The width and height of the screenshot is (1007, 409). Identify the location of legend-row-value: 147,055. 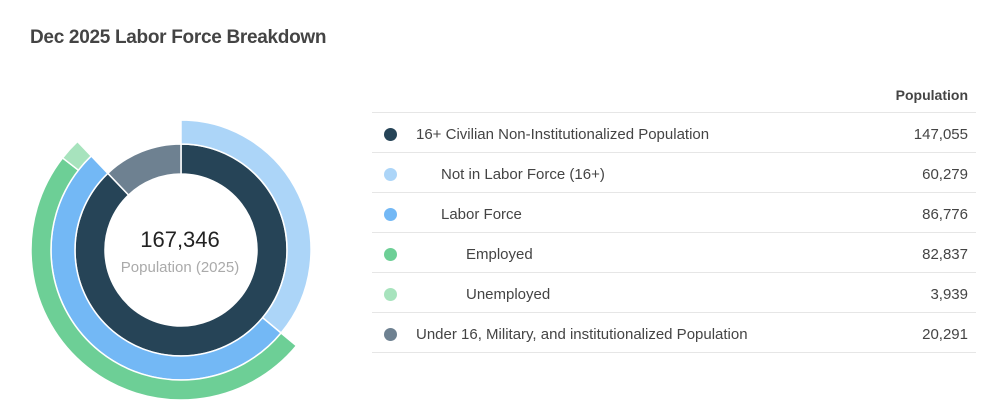
(940, 134).